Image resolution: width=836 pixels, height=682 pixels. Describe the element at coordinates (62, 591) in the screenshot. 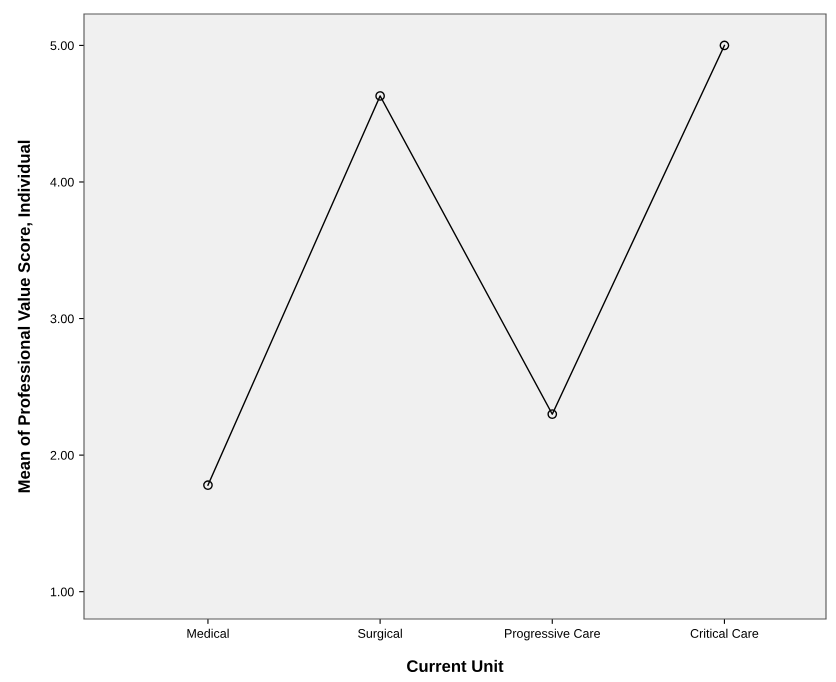

I see `y-tick-label: 1.00` at that location.